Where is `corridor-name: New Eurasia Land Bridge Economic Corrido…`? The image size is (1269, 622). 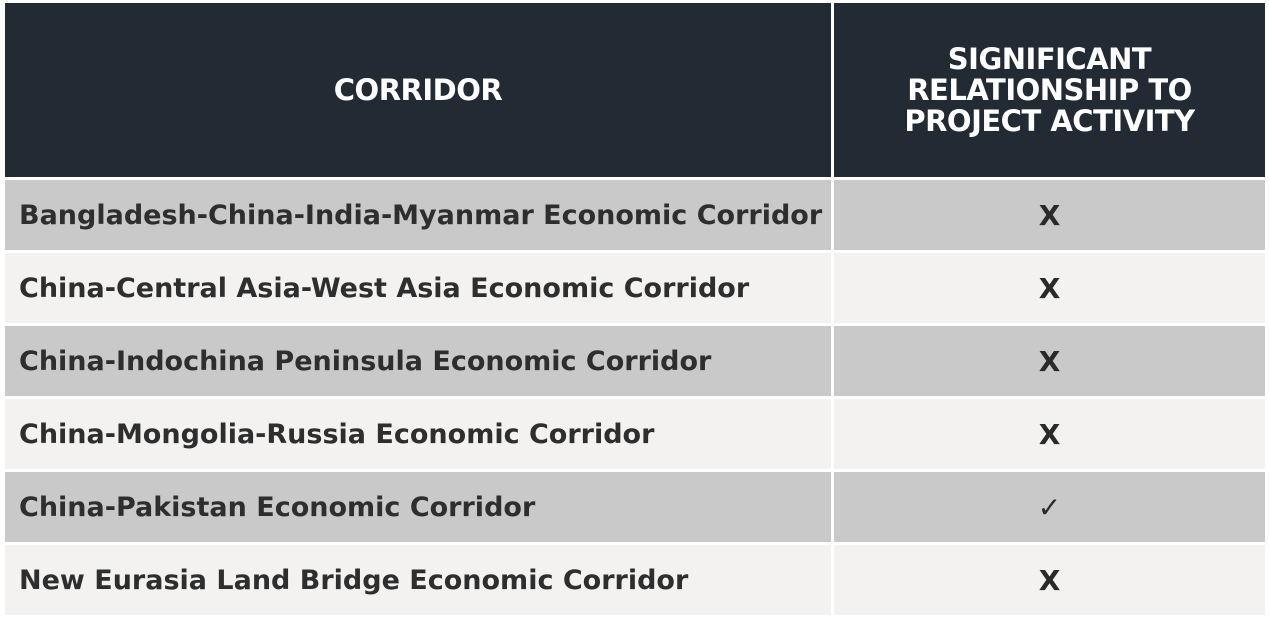
corridor-name: New Eurasia Land Bridge Economic Corrido… is located at coordinates (418, 580).